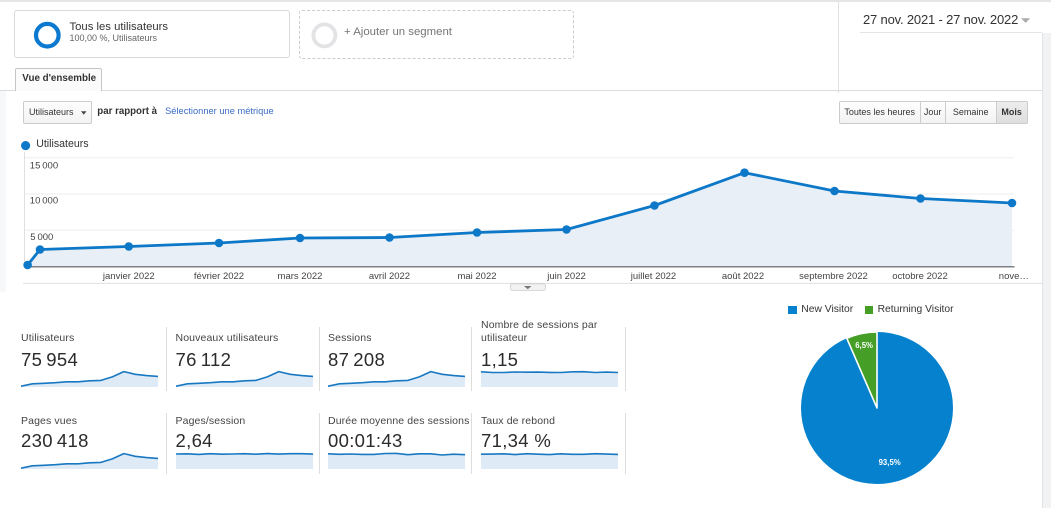  Describe the element at coordinates (300, 276) in the screenshot. I see `svg-text: mars 2022` at that location.